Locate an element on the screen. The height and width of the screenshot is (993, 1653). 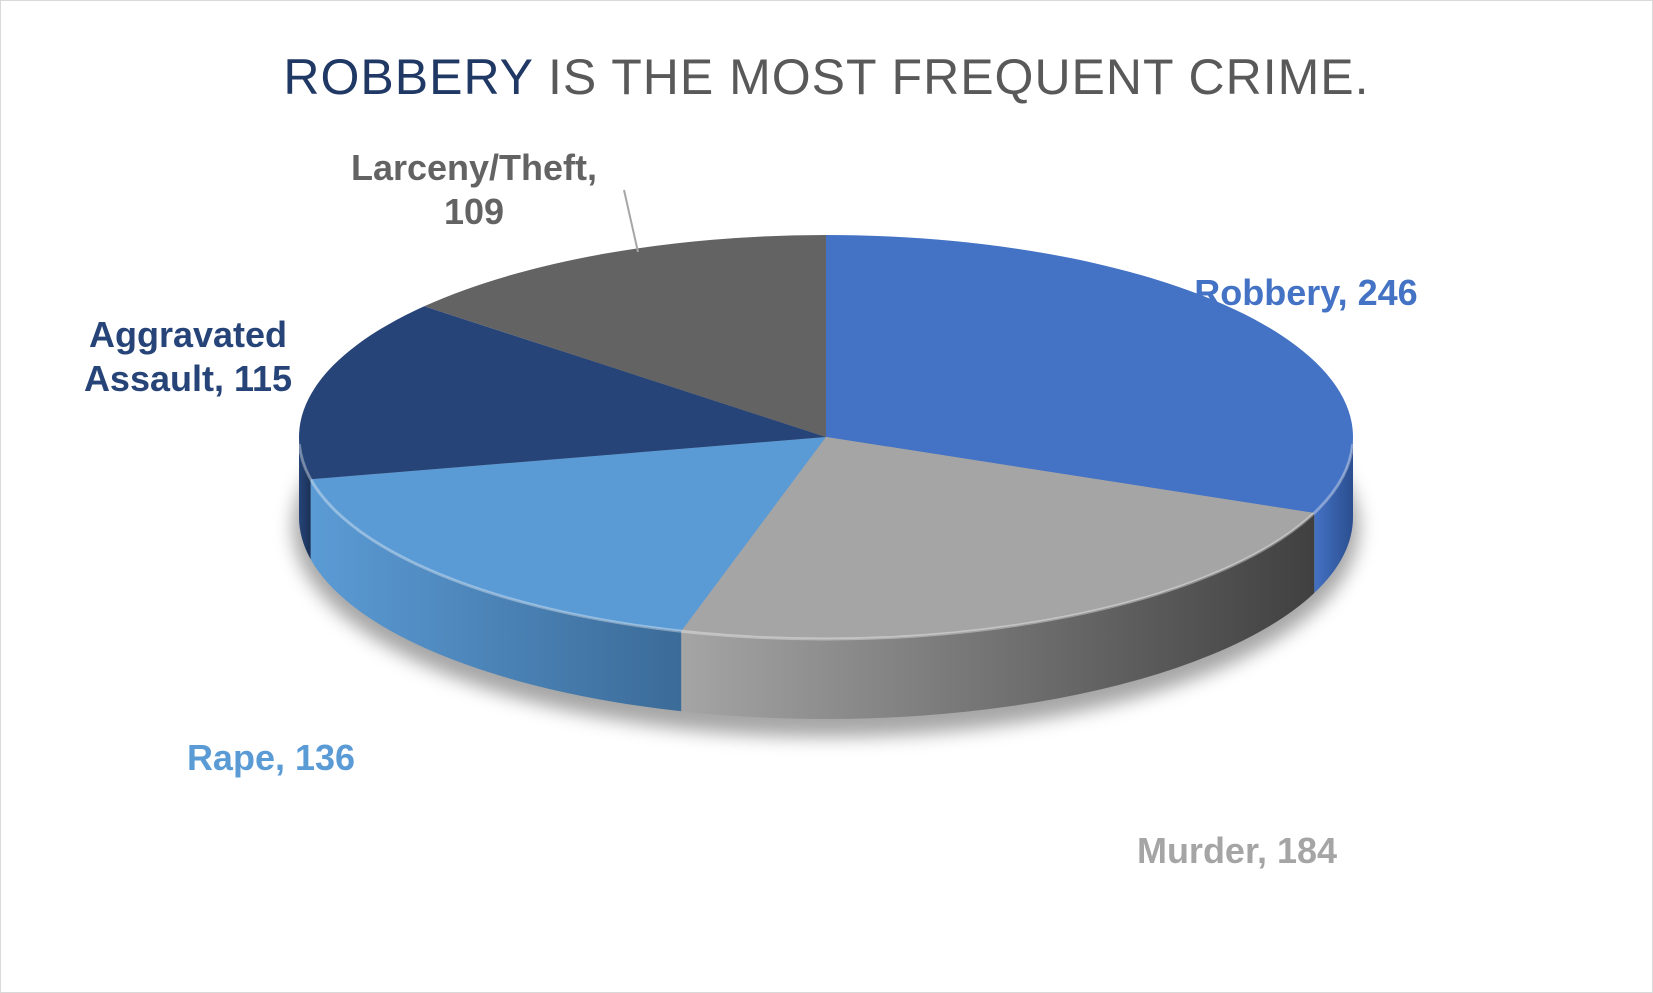
pie-side-robbery is located at coordinates (1333, 515).